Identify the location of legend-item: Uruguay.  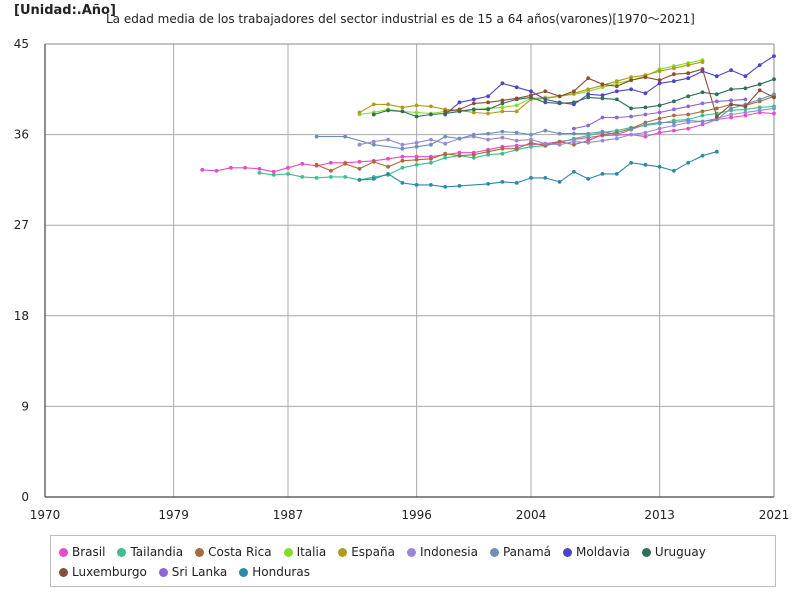
(673, 552).